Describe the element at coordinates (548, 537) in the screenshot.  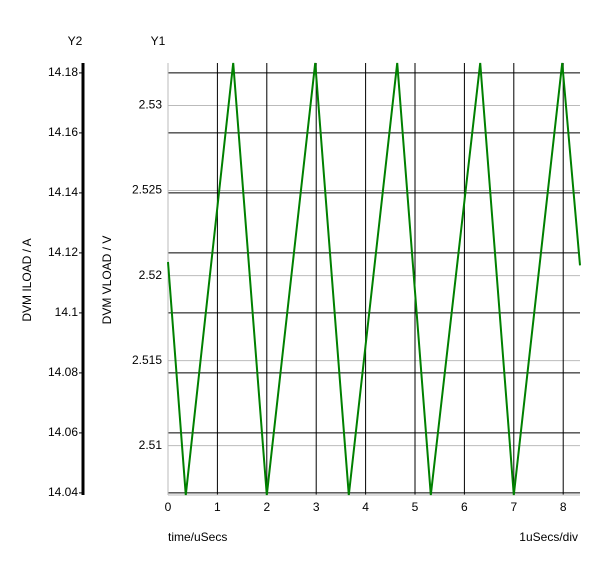
I see `scale-label: 1uSecs/div` at that location.